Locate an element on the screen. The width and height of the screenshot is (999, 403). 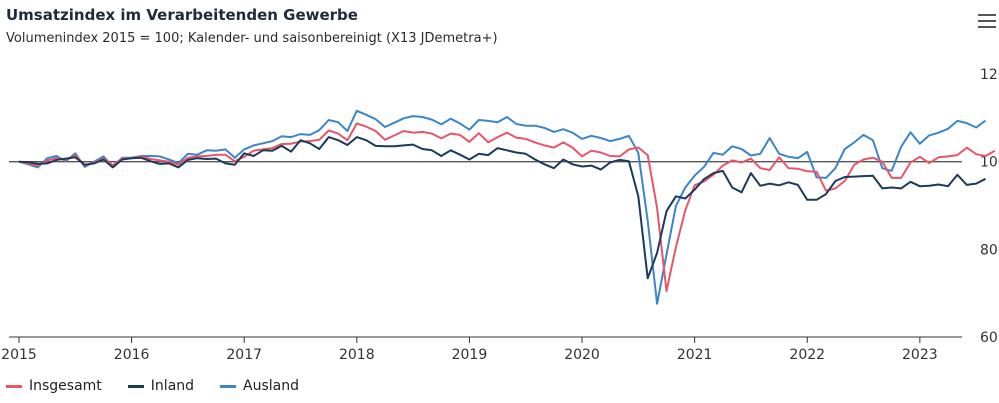
legend-swatch-inland is located at coordinates (135, 386).